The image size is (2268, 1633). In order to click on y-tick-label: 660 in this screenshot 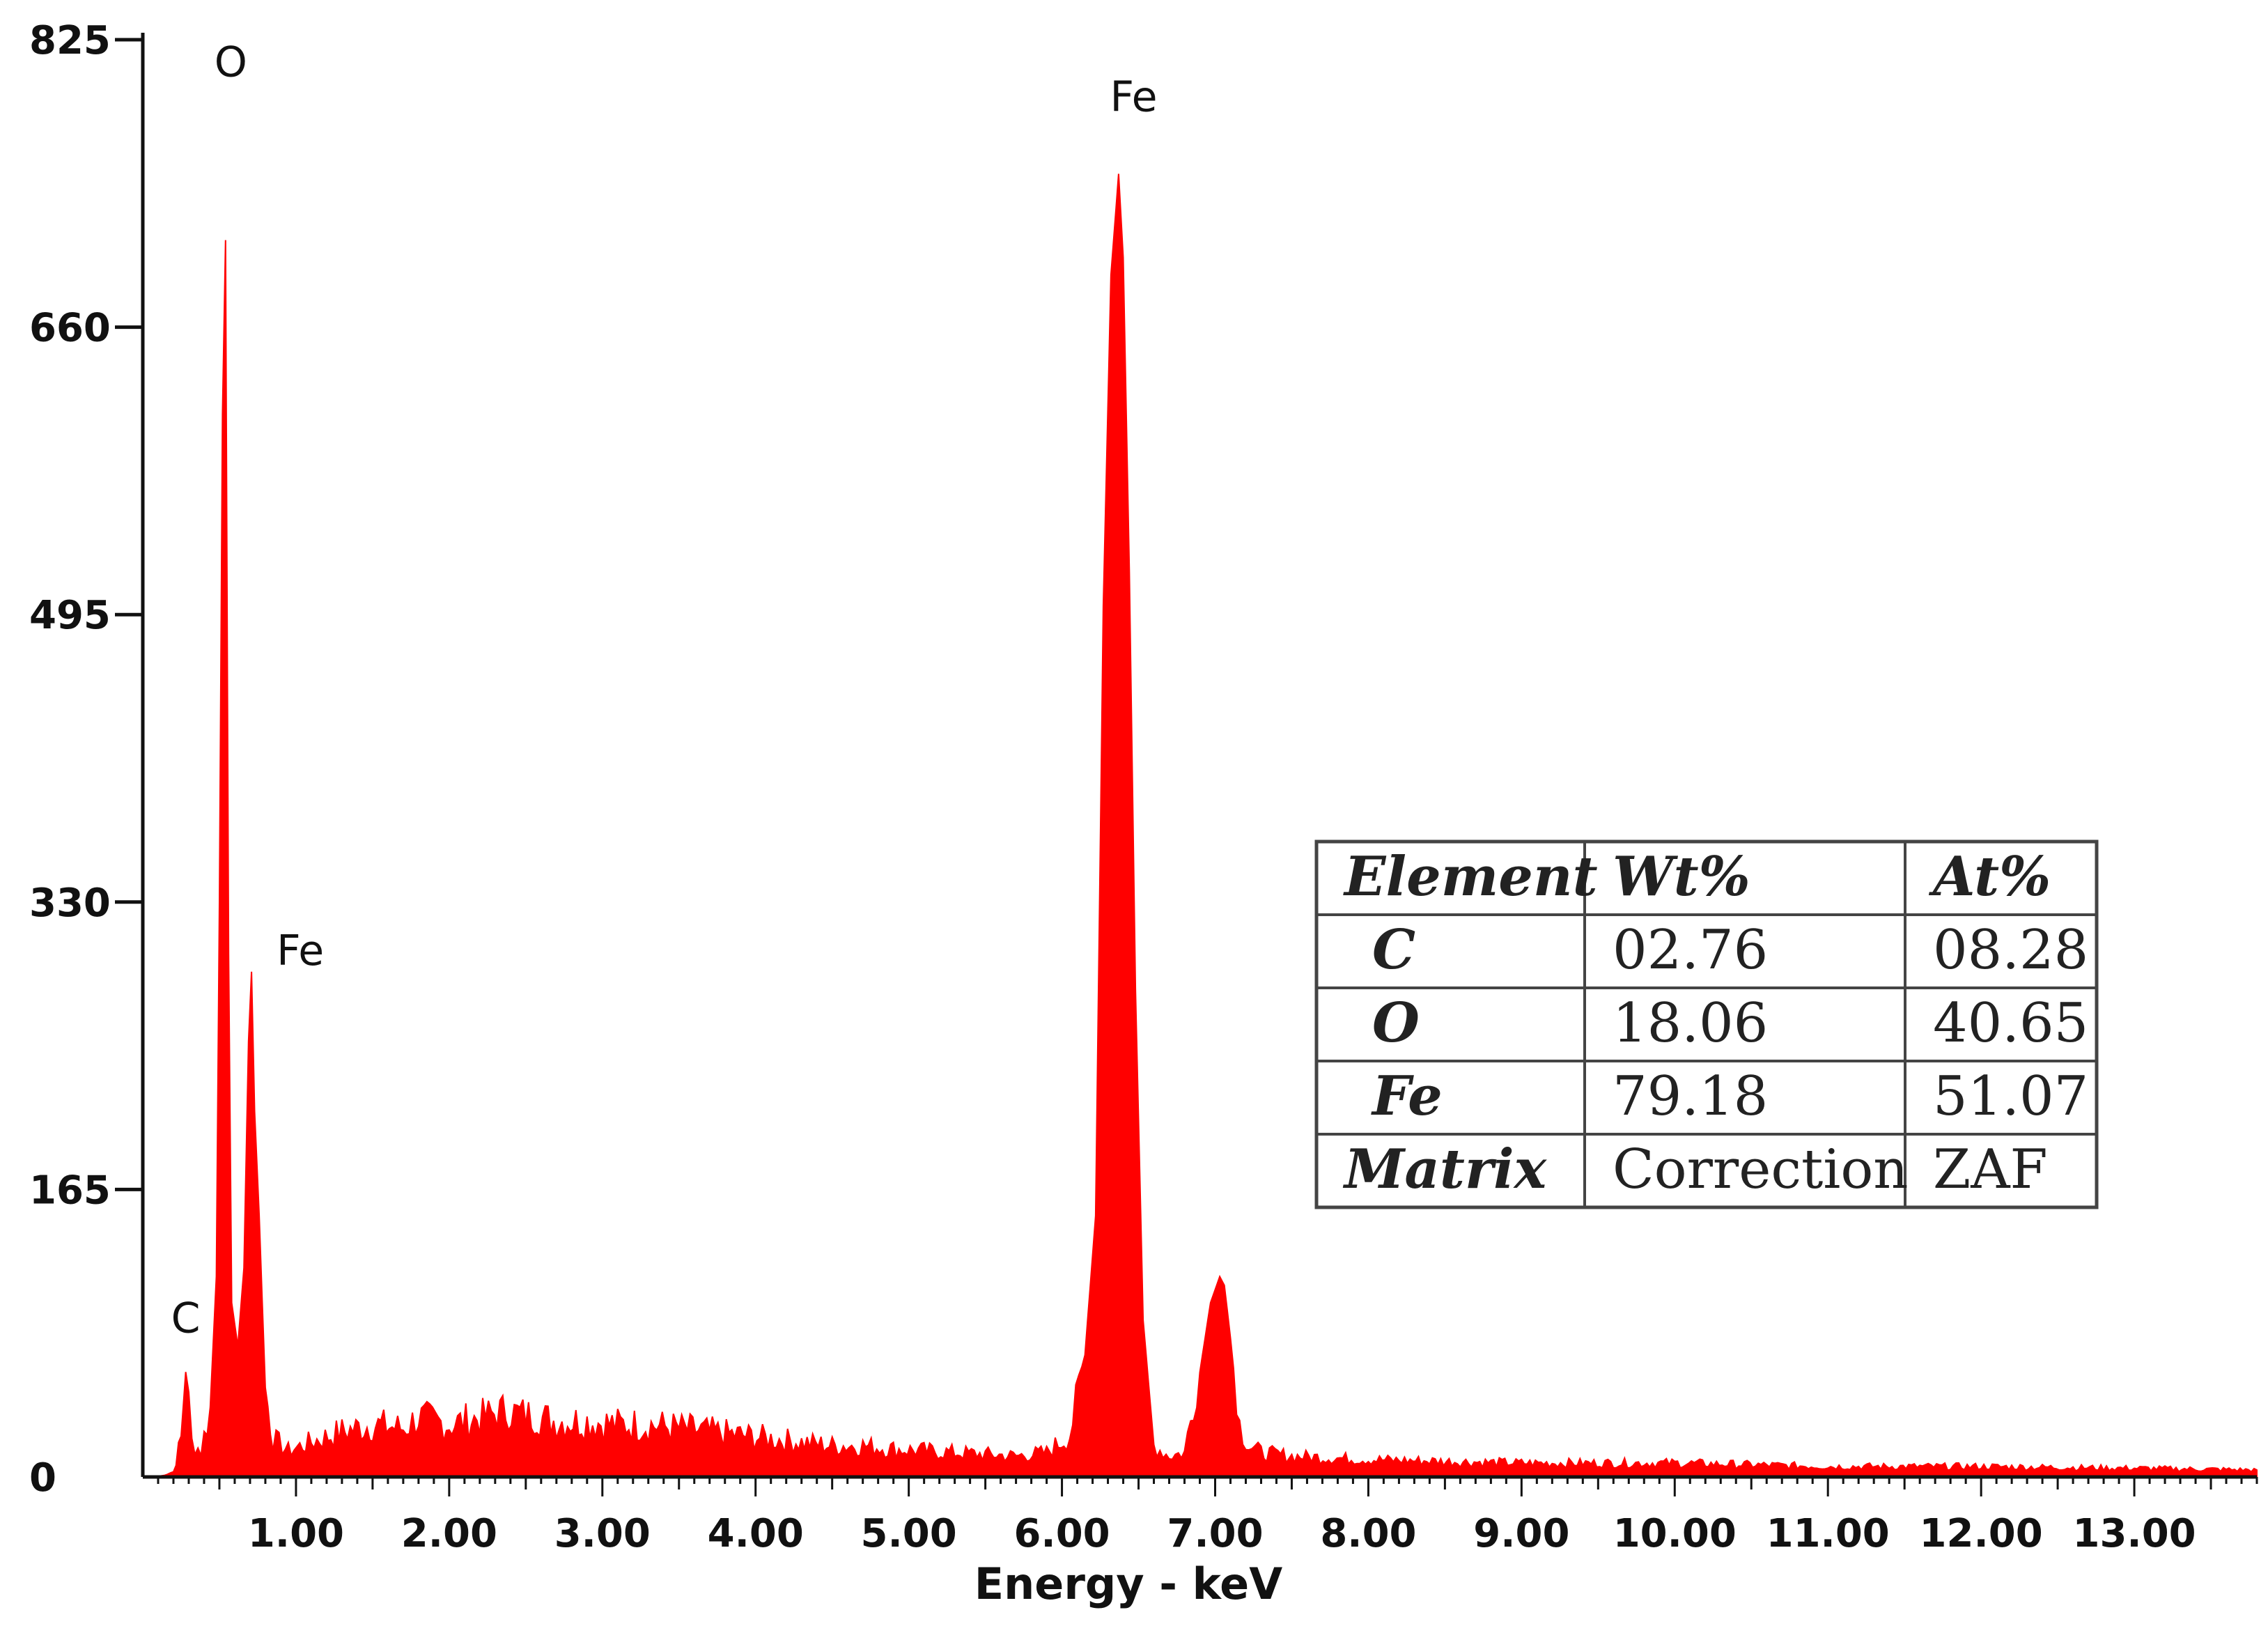, I will do `click(70, 328)`.